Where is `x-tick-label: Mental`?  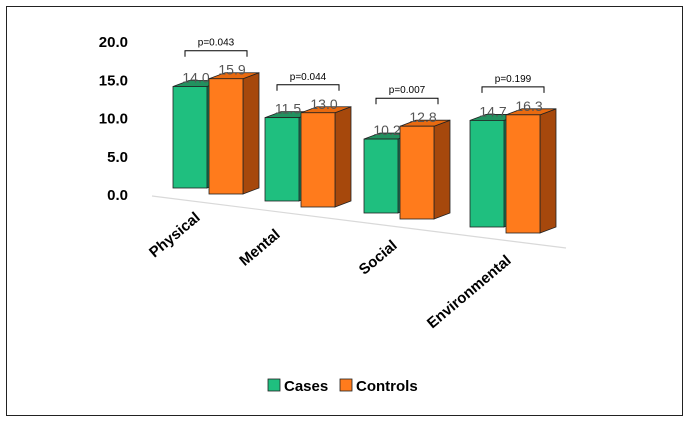
x-tick-label: Mental is located at coordinates (259, 248).